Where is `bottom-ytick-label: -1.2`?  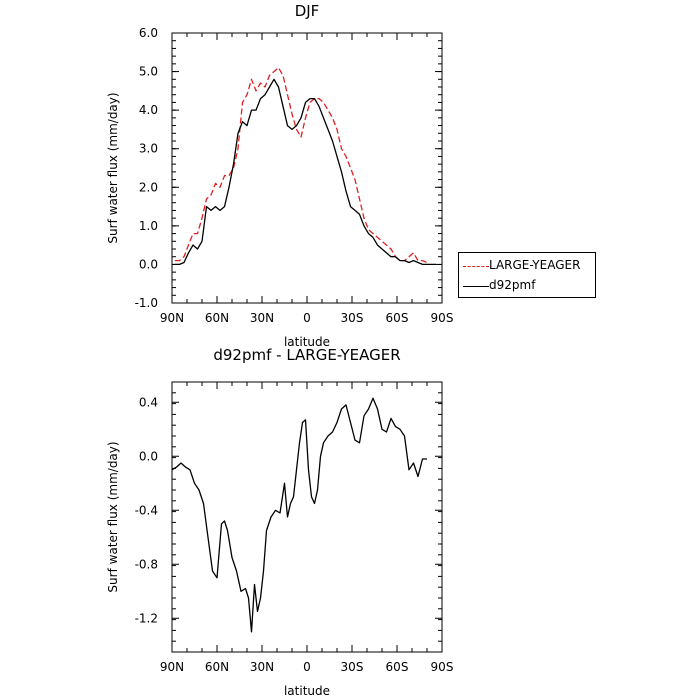 bottom-ytick-label: -1.2 is located at coordinates (146, 618).